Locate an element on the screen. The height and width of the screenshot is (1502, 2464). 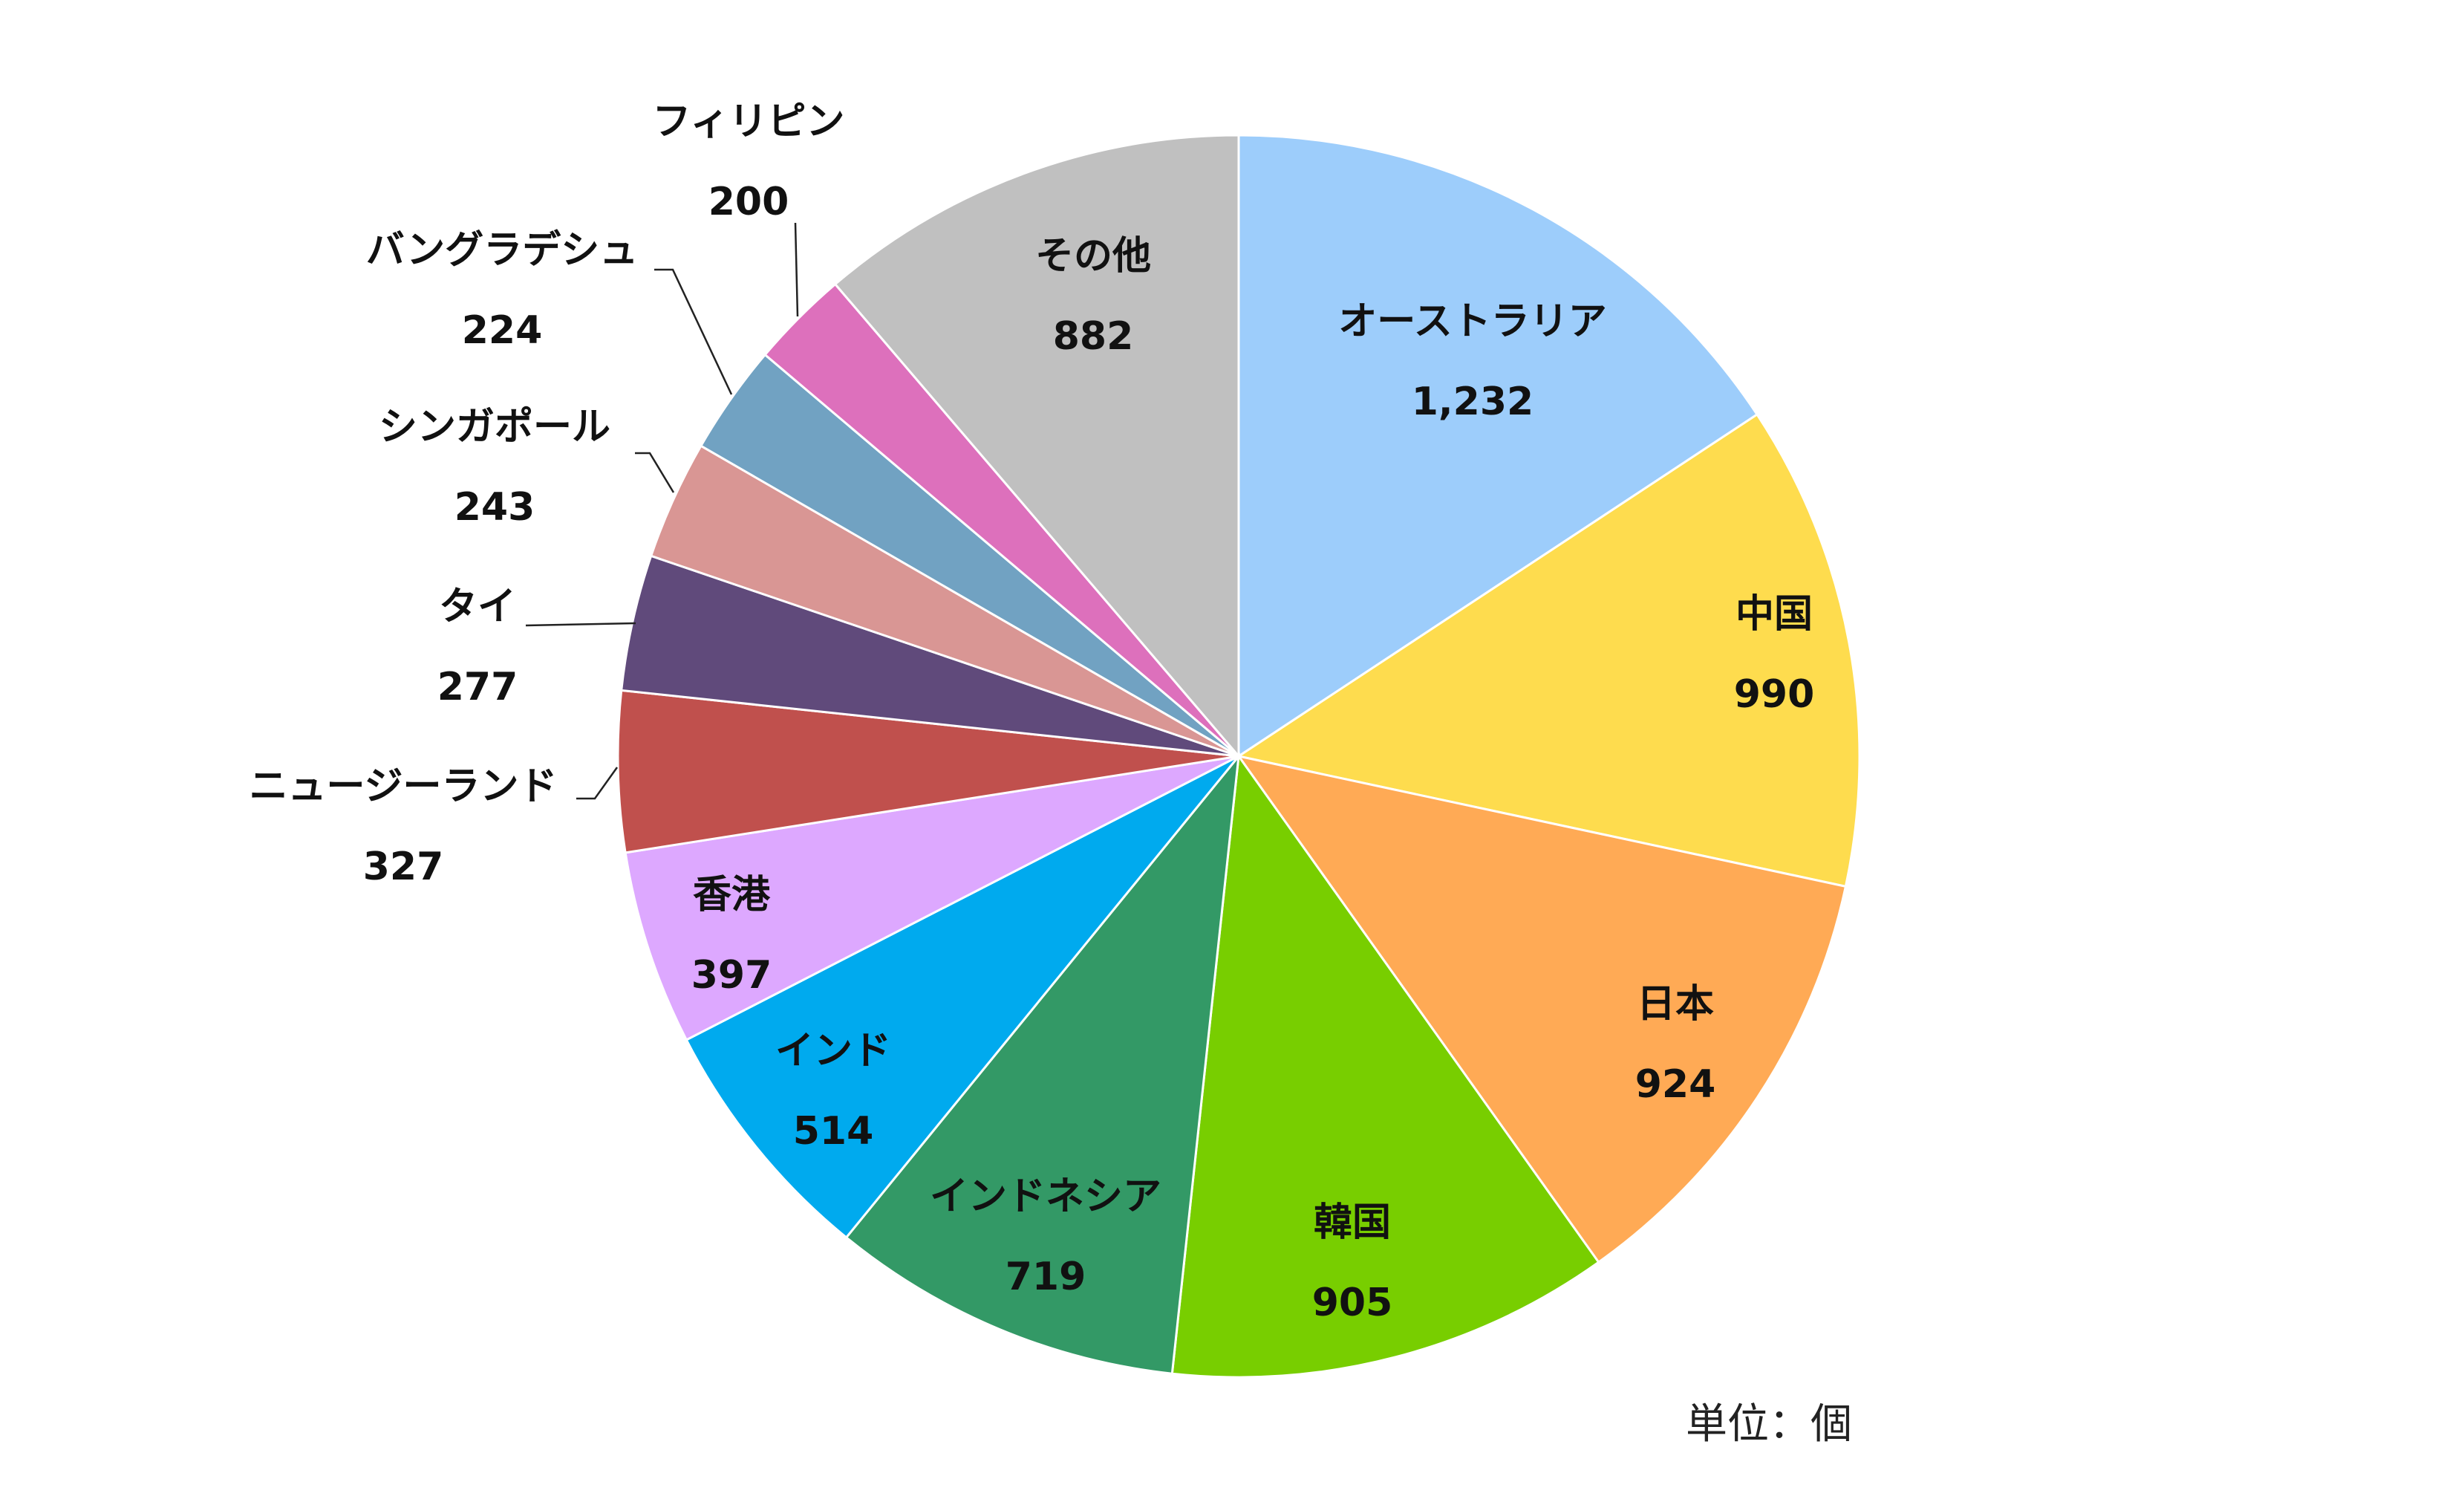
slice-label: 香港 is located at coordinates (732, 895).